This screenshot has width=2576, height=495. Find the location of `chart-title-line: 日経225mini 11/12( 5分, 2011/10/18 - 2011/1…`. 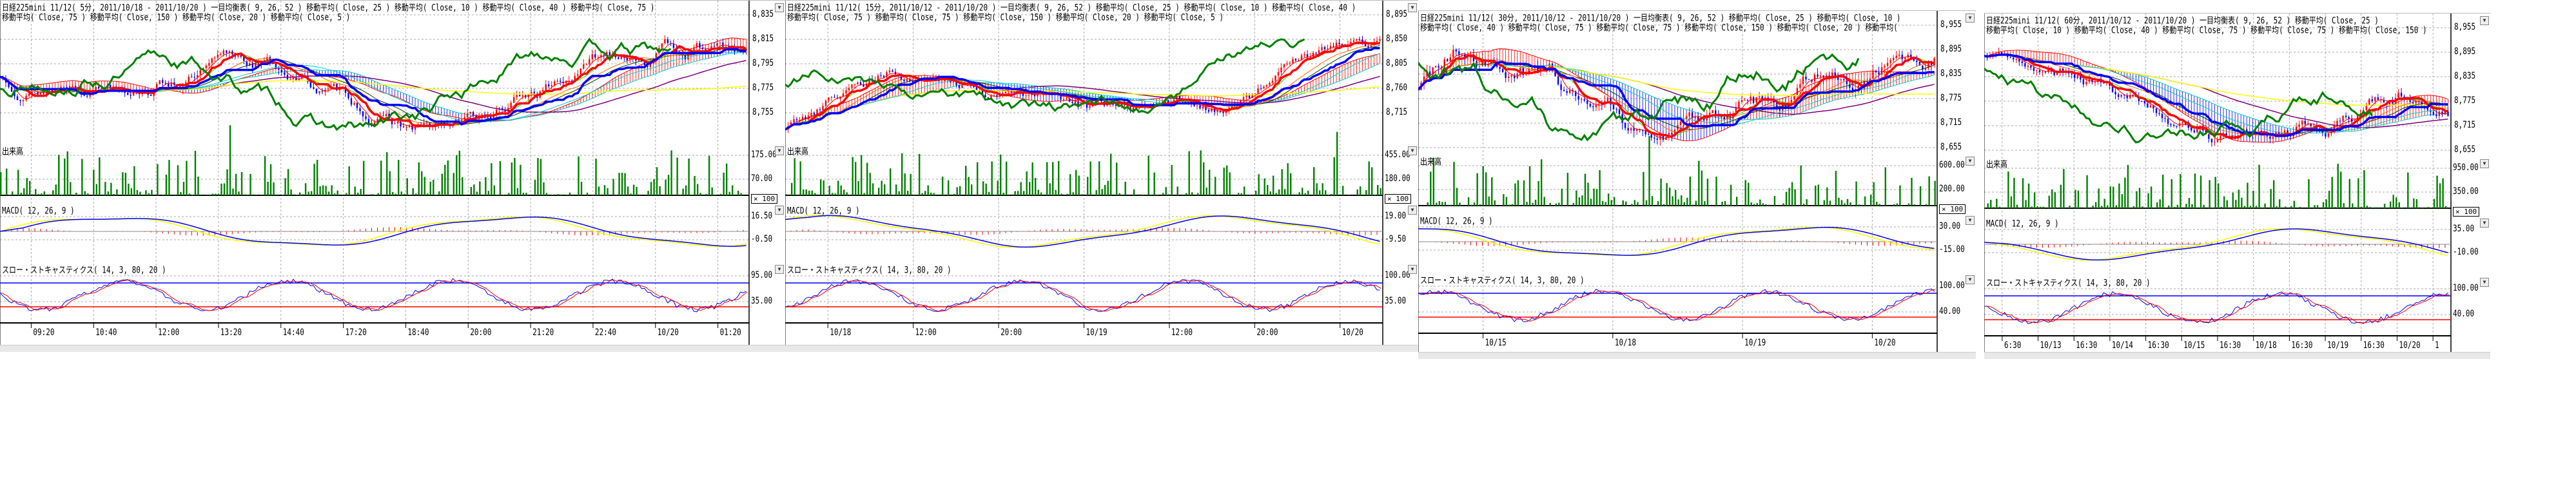

chart-title-line: 日経225mini 11/12( 5分, 2011/10/18 - 2011/1… is located at coordinates (329, 8).